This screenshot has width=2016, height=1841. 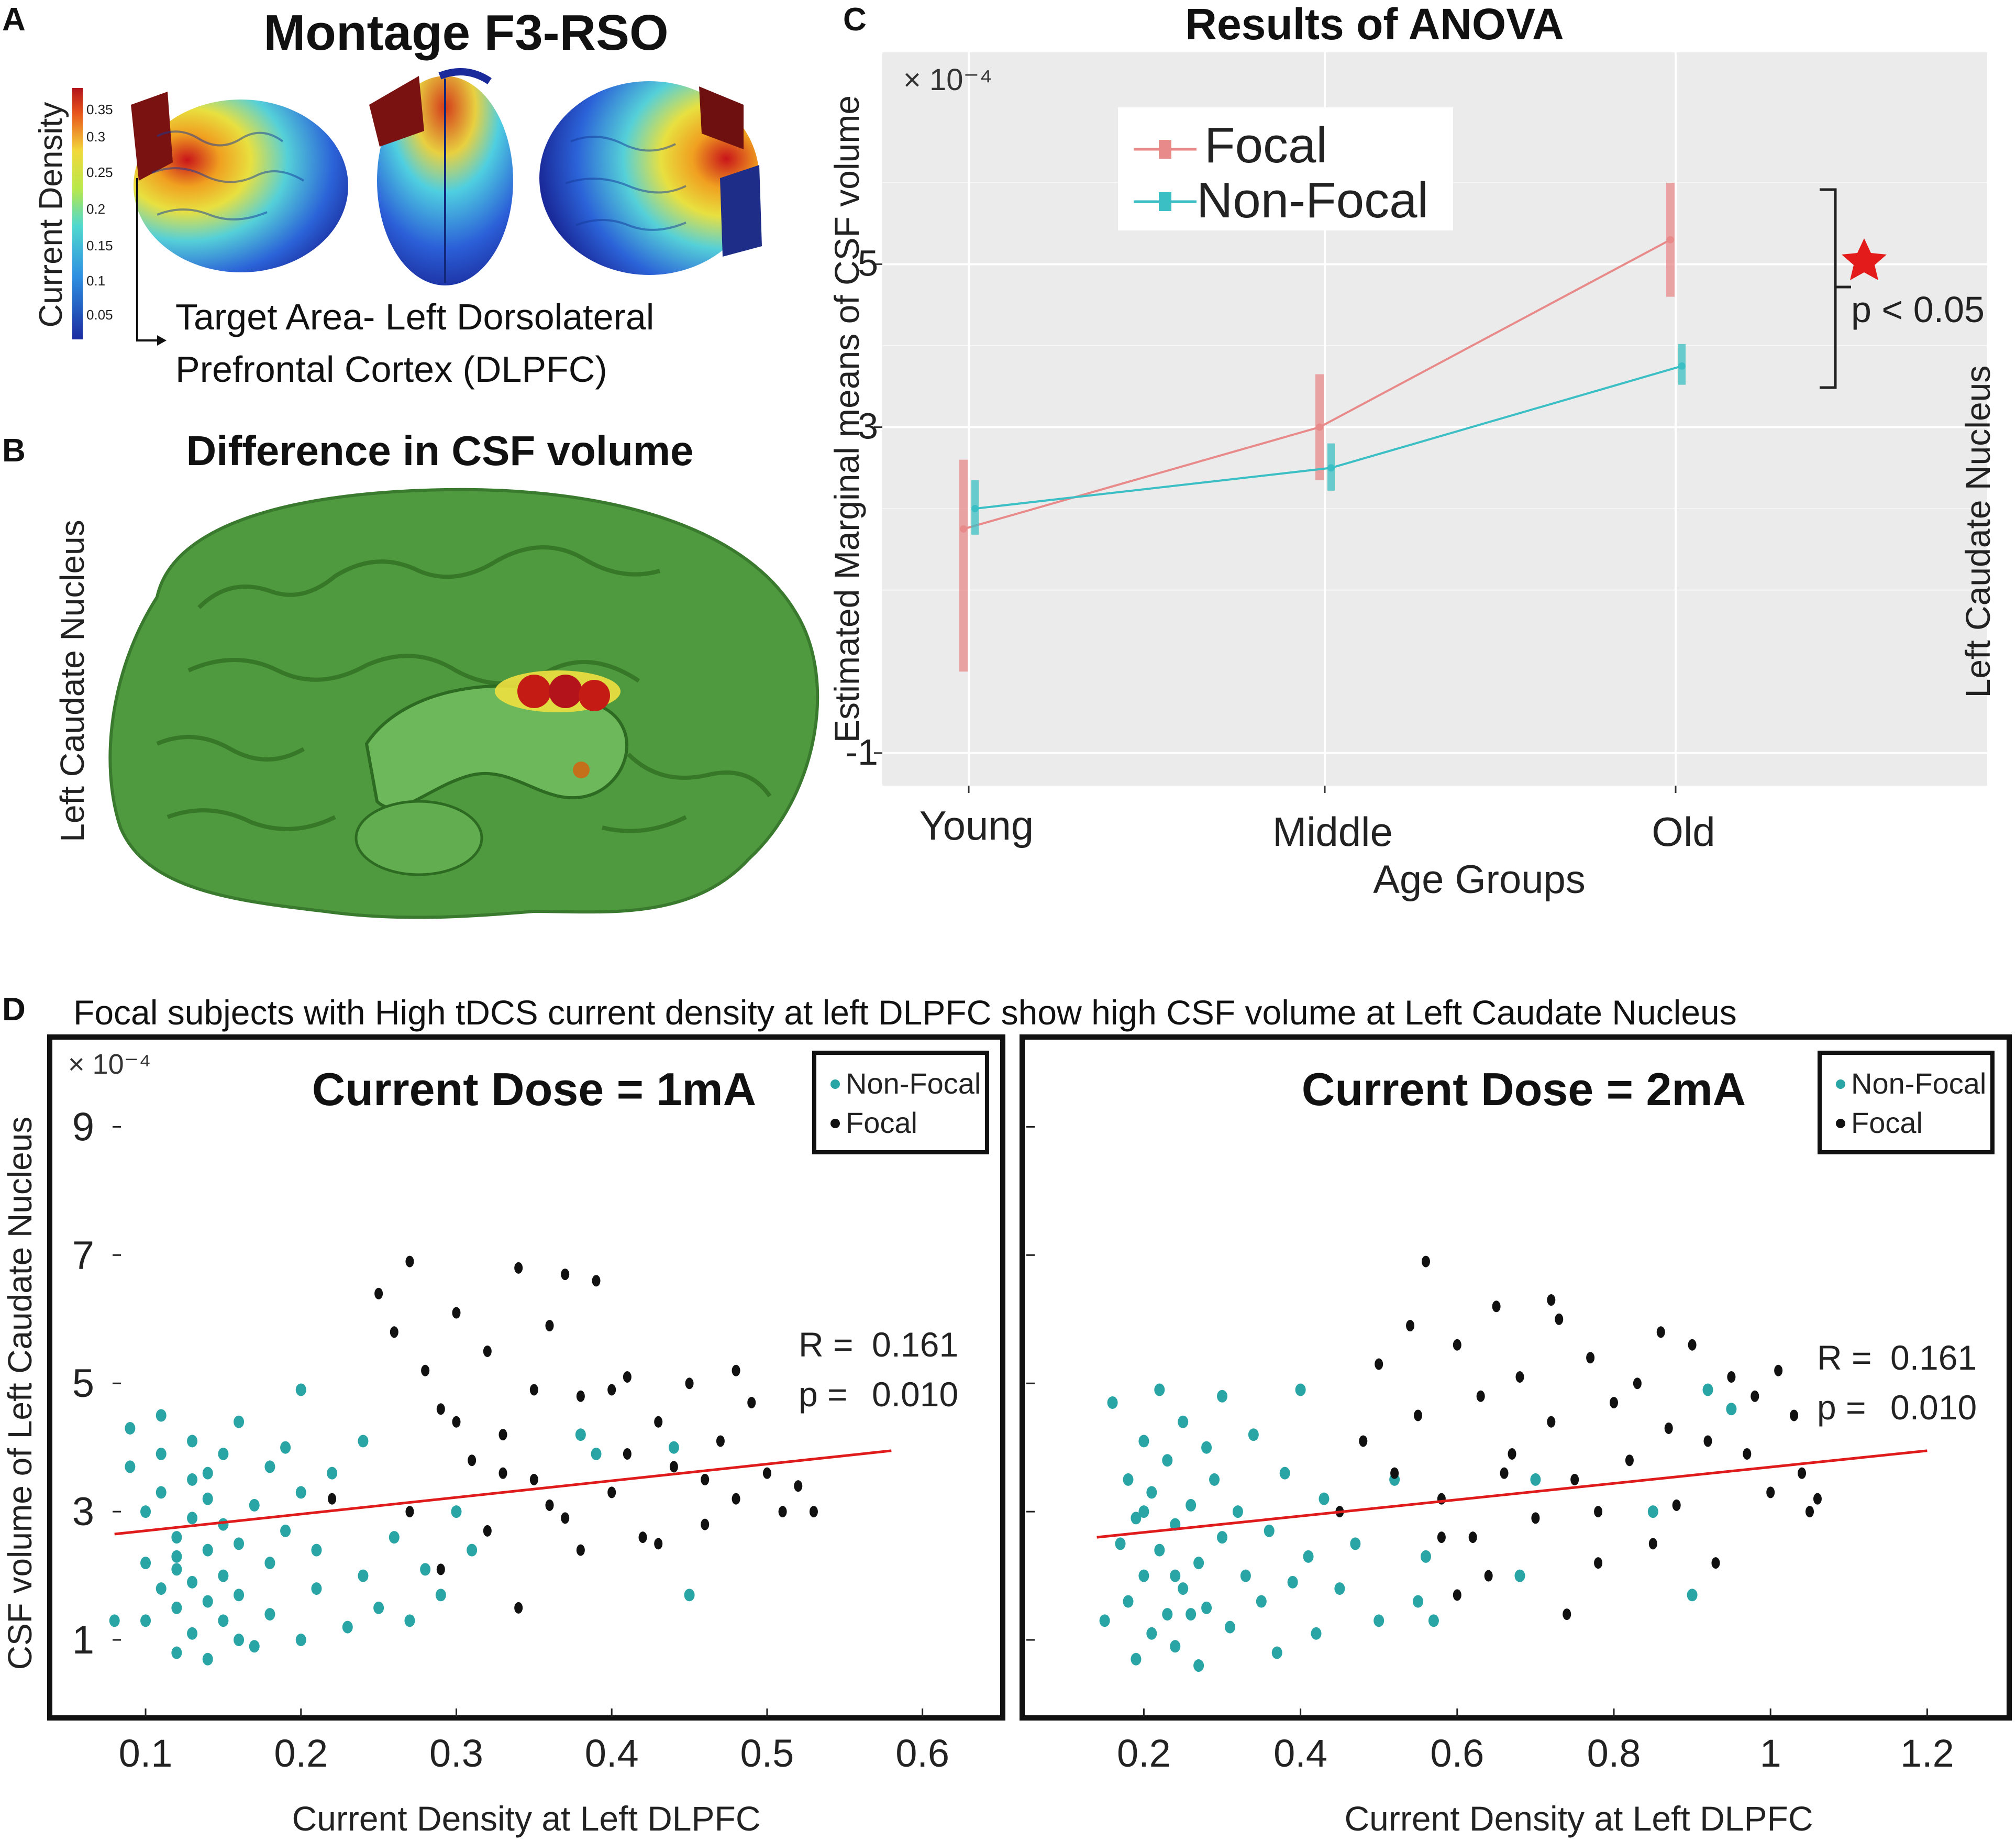 What do you see at coordinates (1333, 832) in the screenshot?
I see `x-tick-label: Middle` at bounding box center [1333, 832].